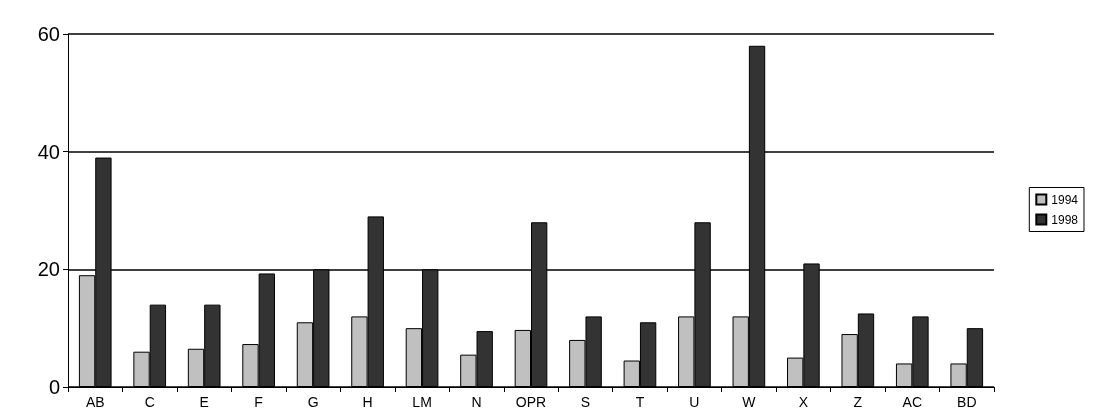  What do you see at coordinates (967, 402) in the screenshot?
I see `x-tick-label: BD` at bounding box center [967, 402].